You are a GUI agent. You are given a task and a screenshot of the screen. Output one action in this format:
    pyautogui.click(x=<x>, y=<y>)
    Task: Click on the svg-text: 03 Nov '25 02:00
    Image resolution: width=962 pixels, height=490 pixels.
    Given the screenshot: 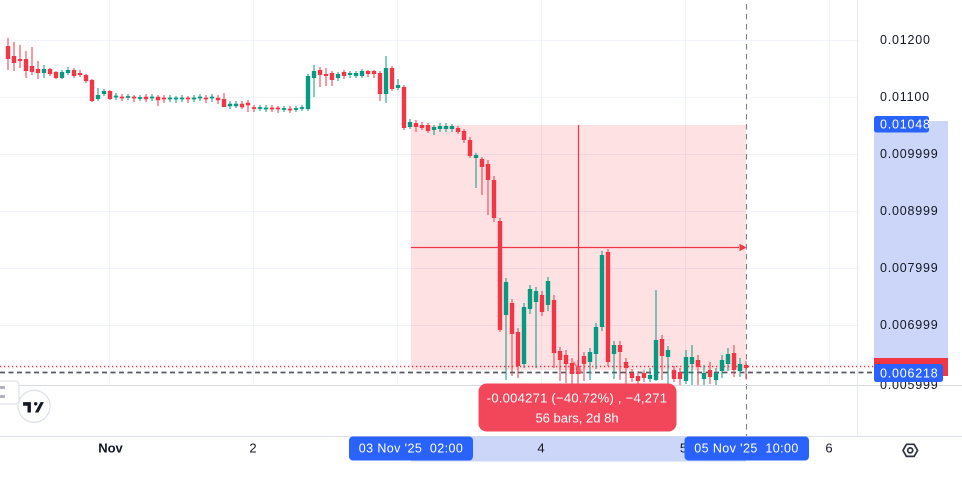 What is the action you would take?
    pyautogui.click(x=411, y=449)
    